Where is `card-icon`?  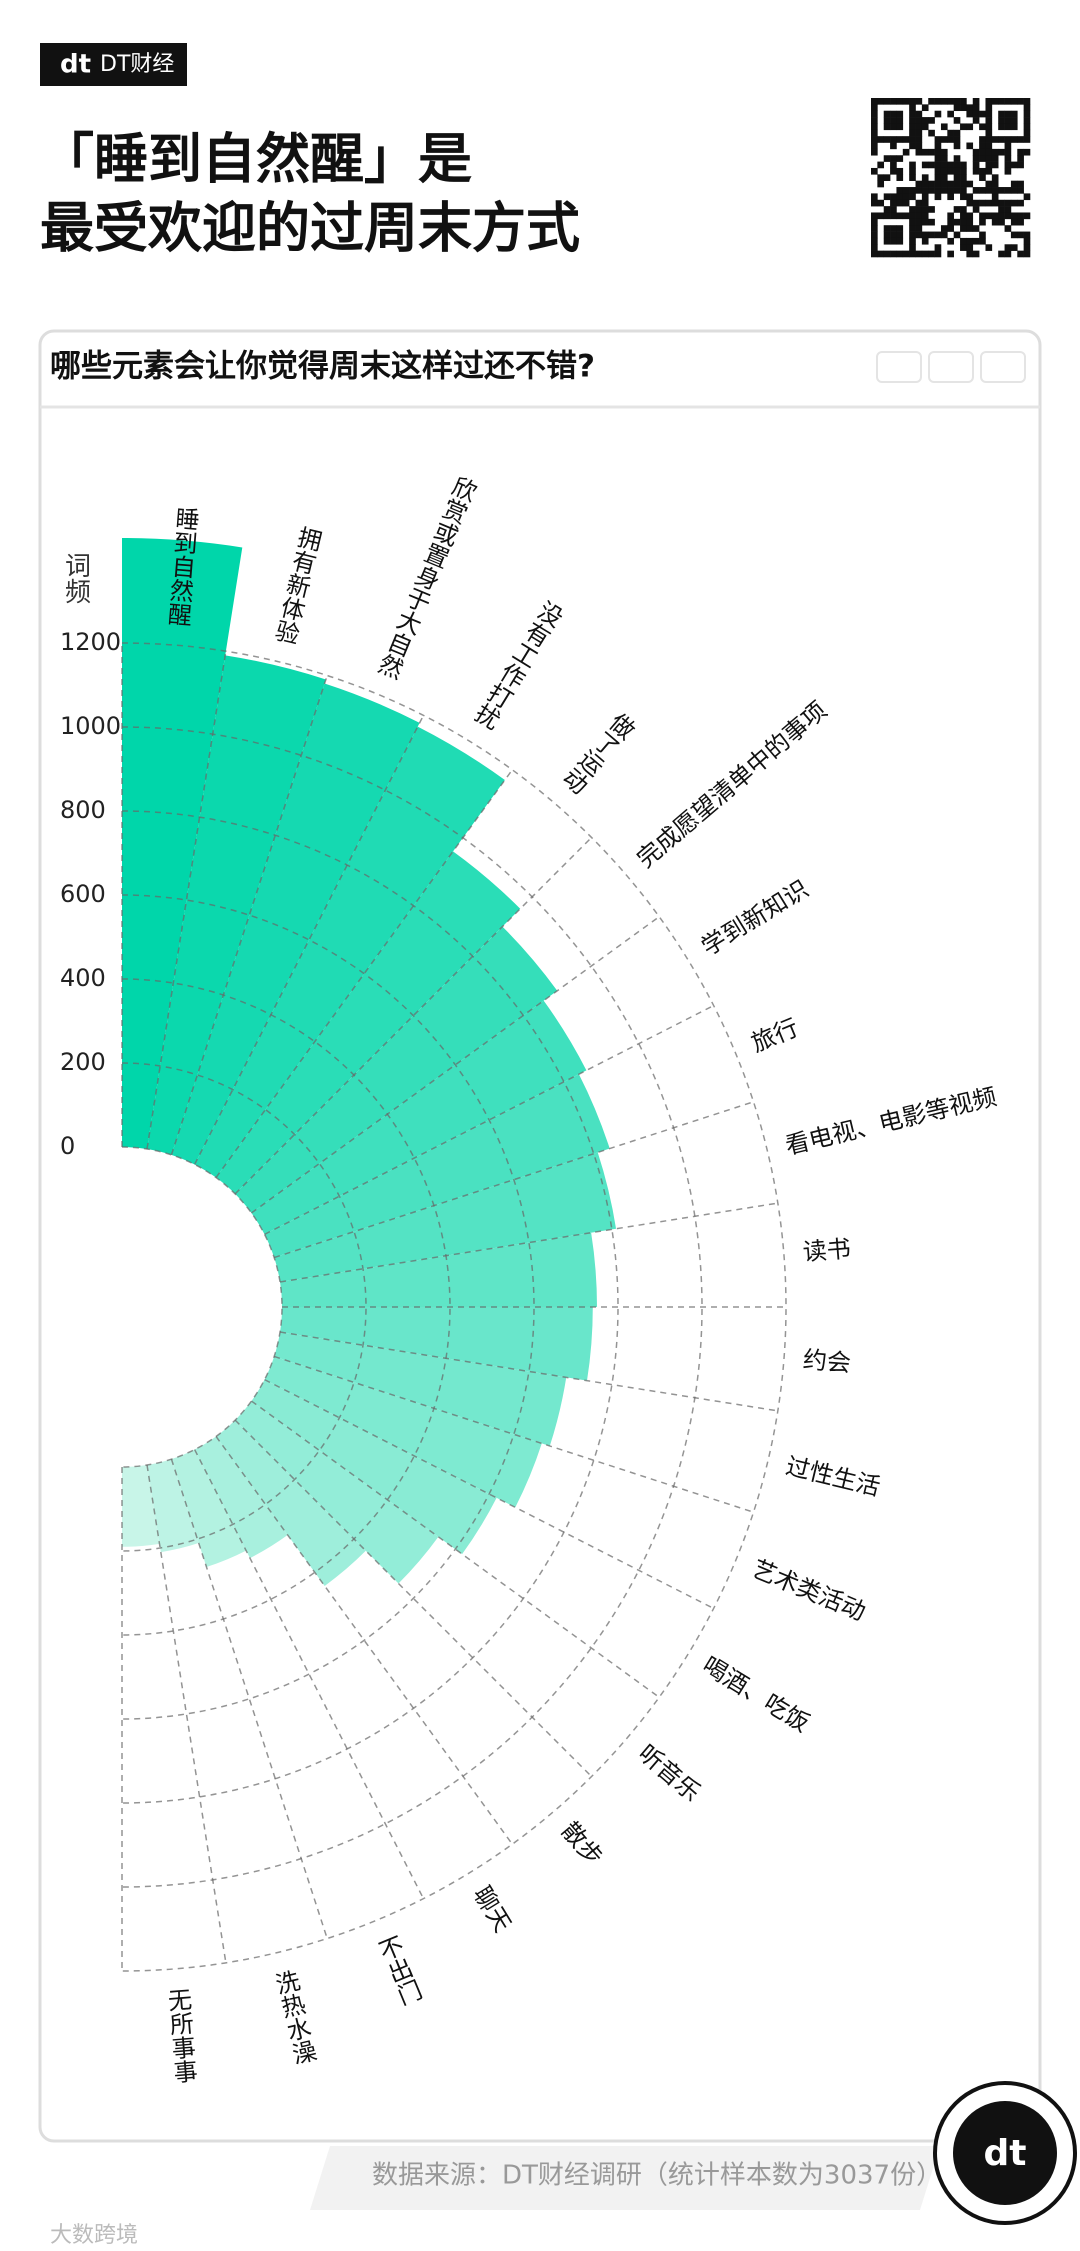 card-icon is located at coordinates (951, 367).